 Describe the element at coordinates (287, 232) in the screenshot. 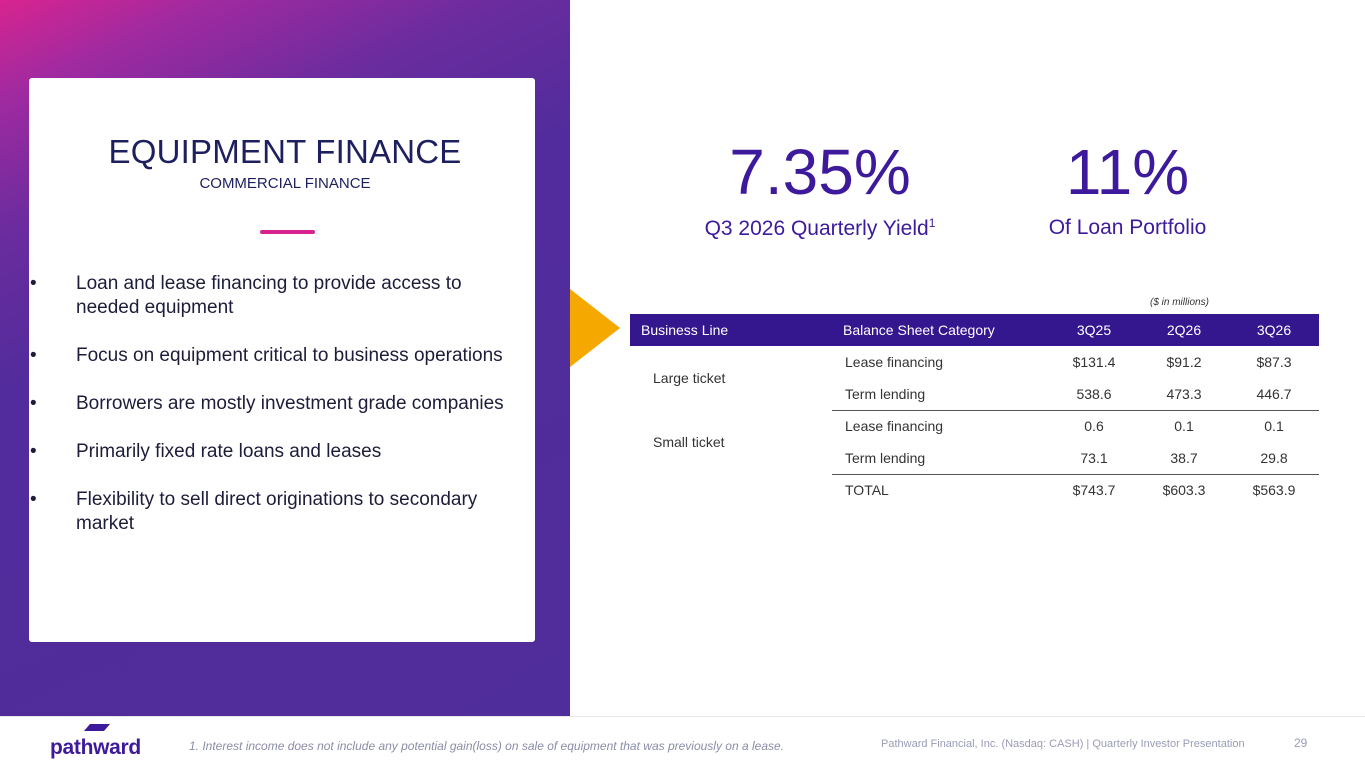

I see `accent-divider` at that location.